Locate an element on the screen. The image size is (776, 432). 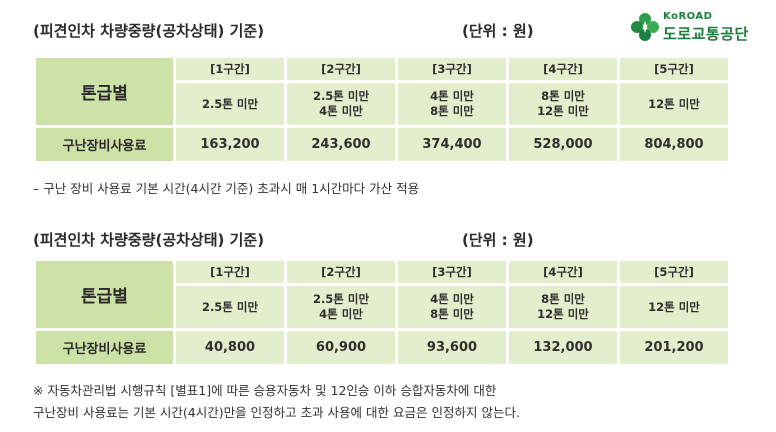
fee-value: 528,000 is located at coordinates (563, 144).